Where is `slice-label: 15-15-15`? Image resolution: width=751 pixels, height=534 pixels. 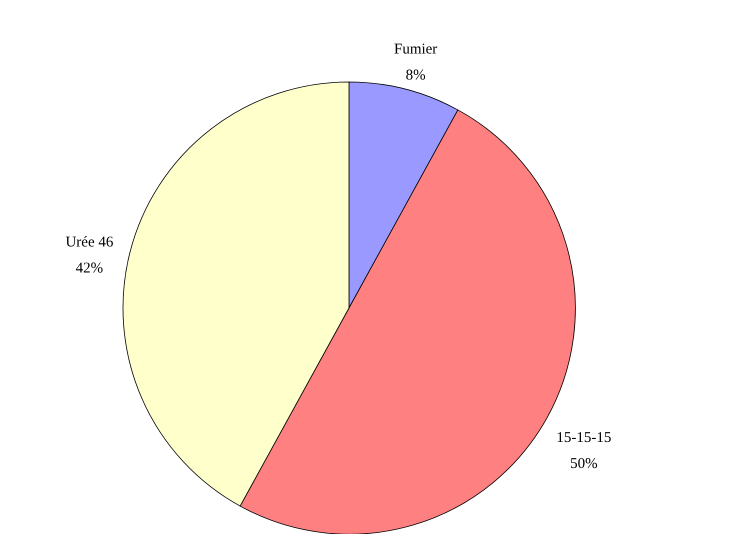
slice-label: 15-15-15 is located at coordinates (584, 438).